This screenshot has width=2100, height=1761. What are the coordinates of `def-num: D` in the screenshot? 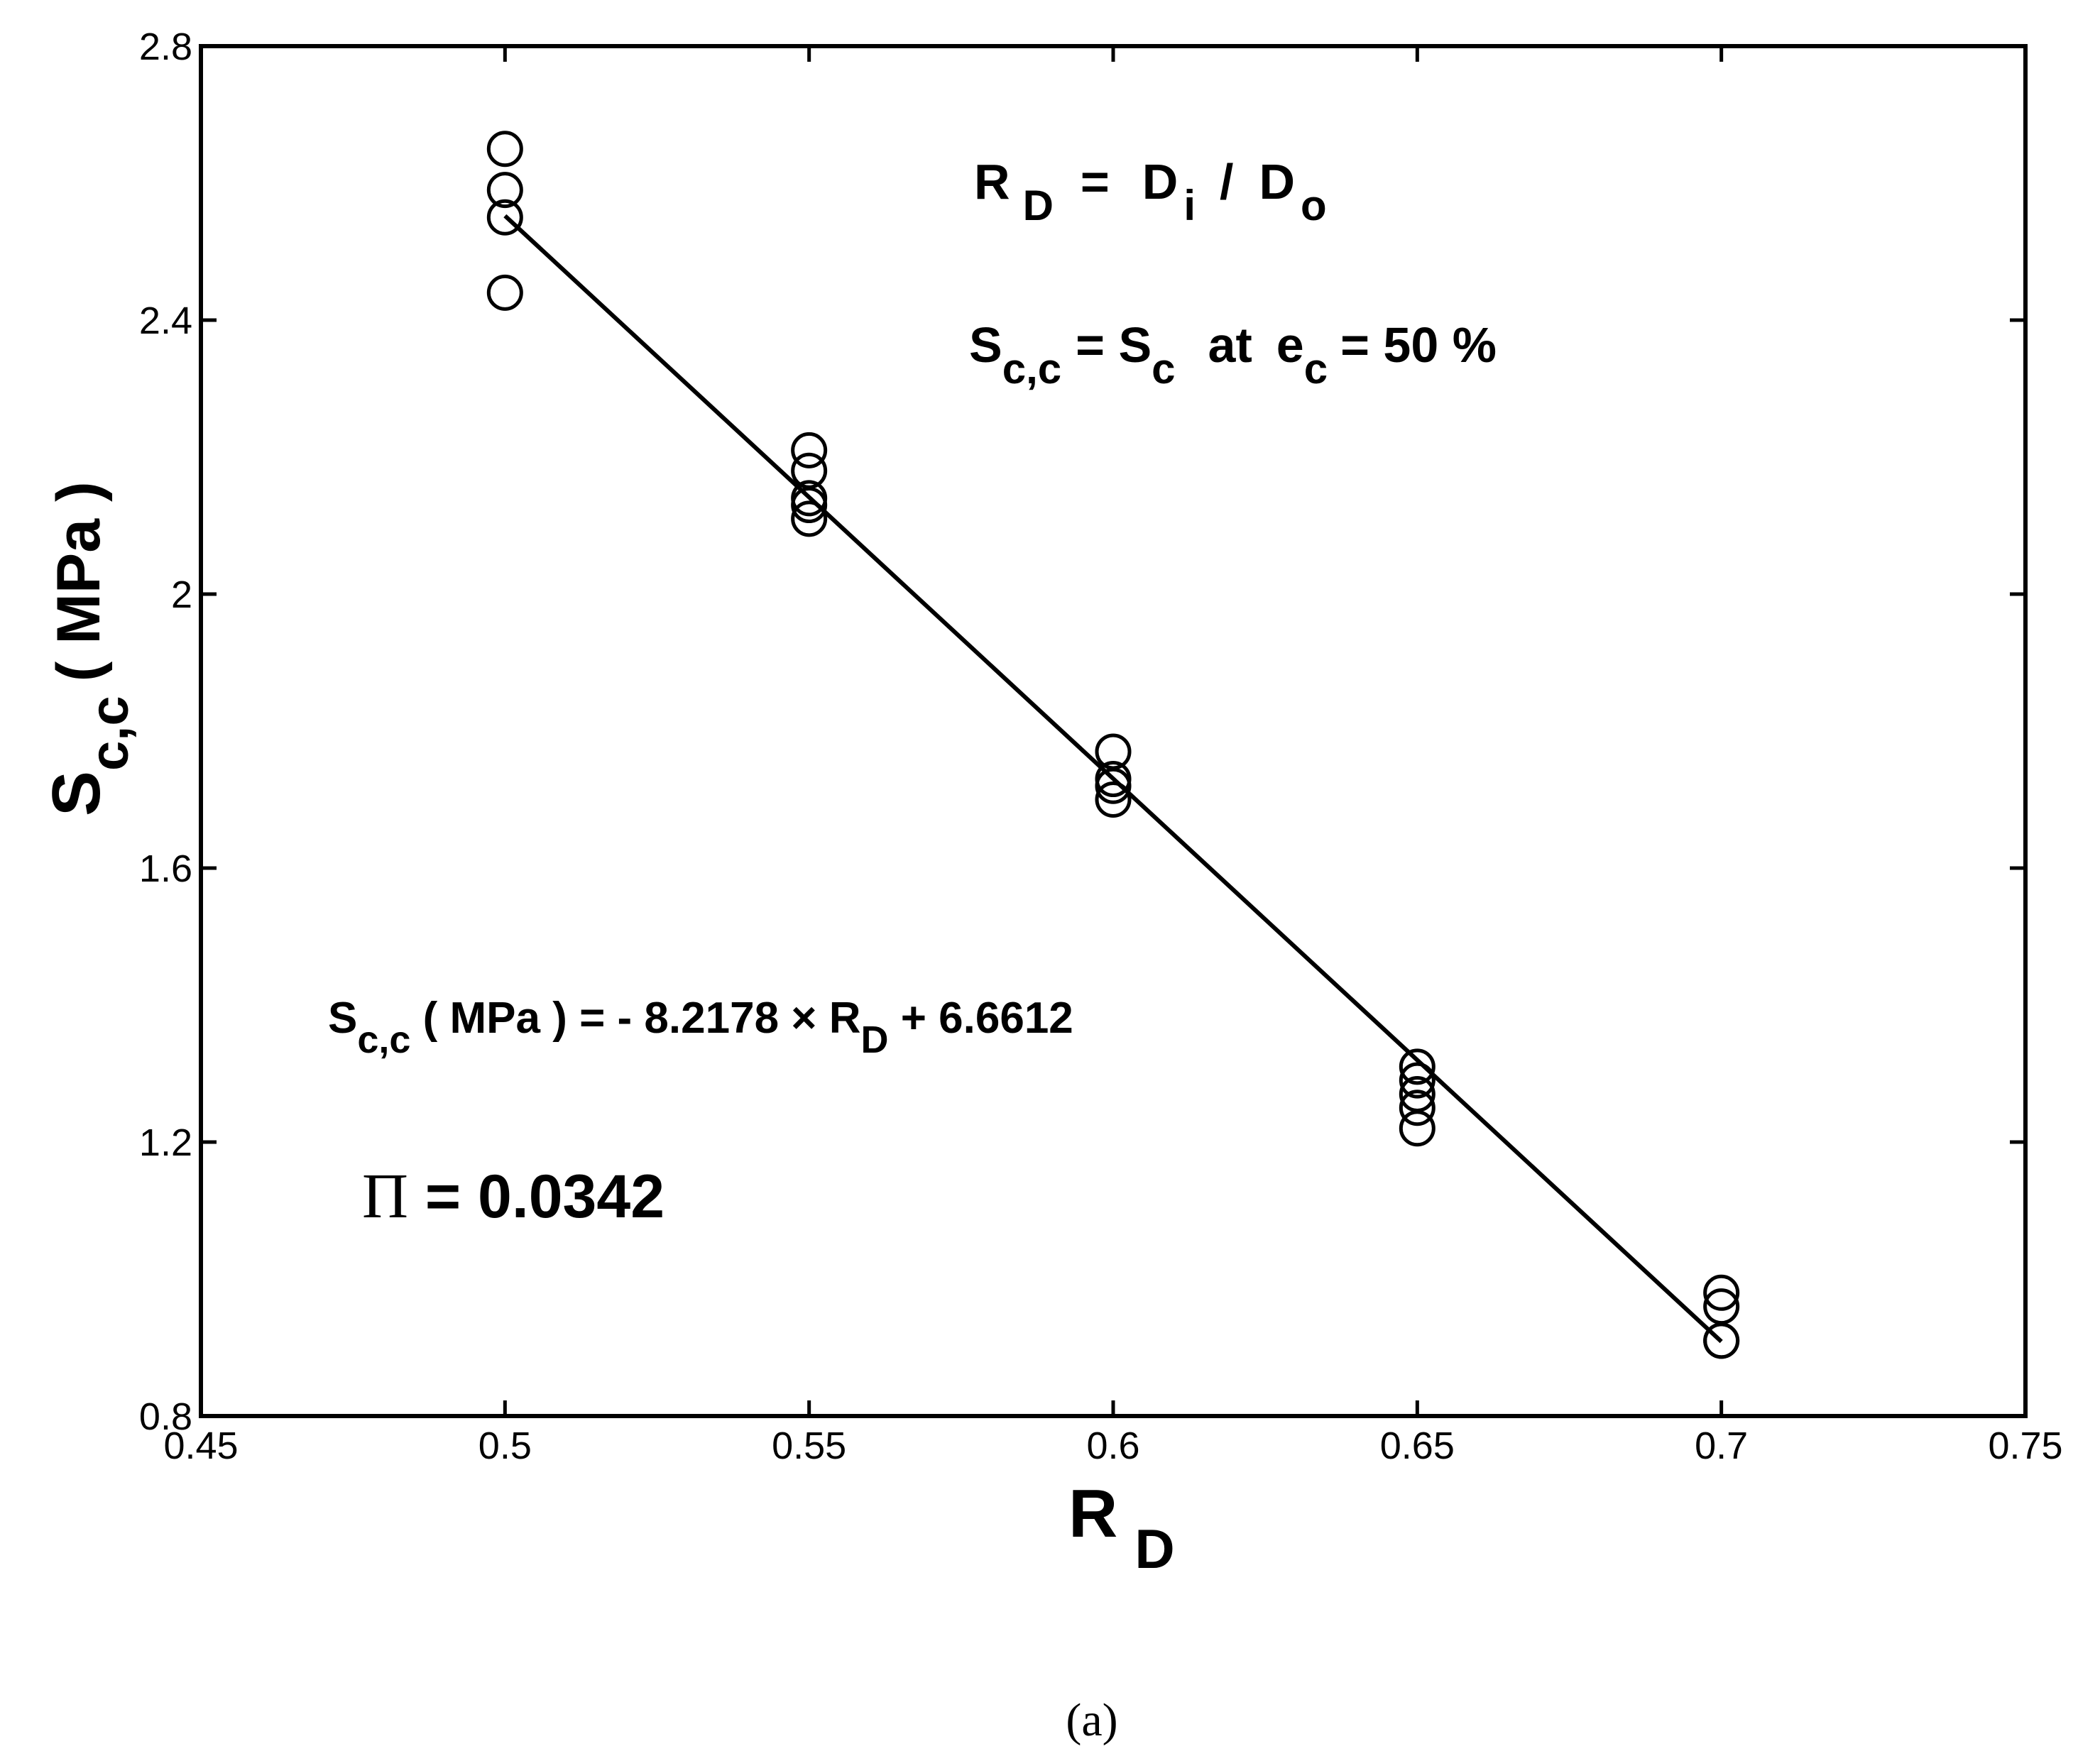 It's located at (1160, 182).